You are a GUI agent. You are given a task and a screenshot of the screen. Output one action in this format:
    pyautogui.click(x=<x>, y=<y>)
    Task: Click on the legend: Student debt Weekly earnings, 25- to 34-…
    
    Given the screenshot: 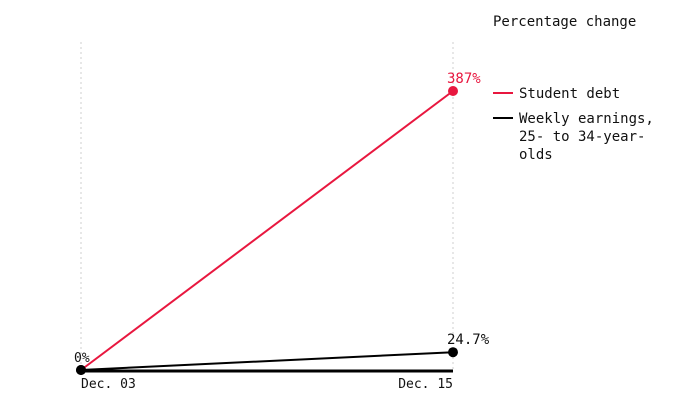 What is the action you would take?
    pyautogui.click(x=573, y=124)
    